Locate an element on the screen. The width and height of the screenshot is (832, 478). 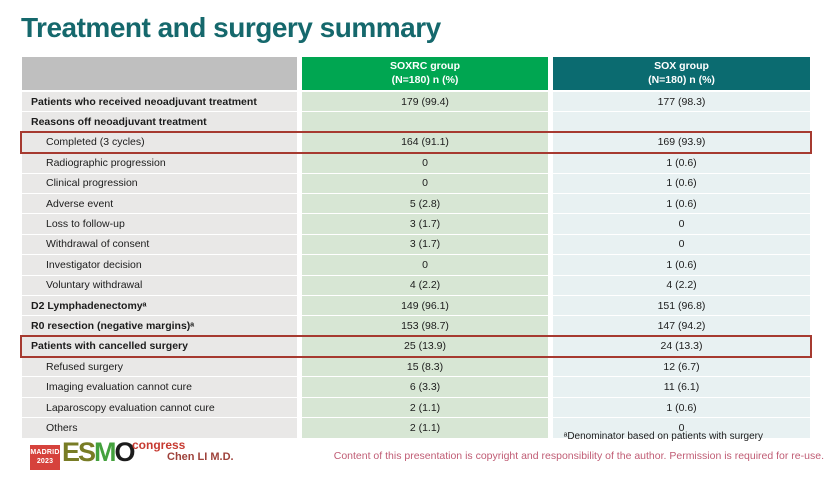
row-label: Patients with cancelled surgery is located at coordinates (159, 346).